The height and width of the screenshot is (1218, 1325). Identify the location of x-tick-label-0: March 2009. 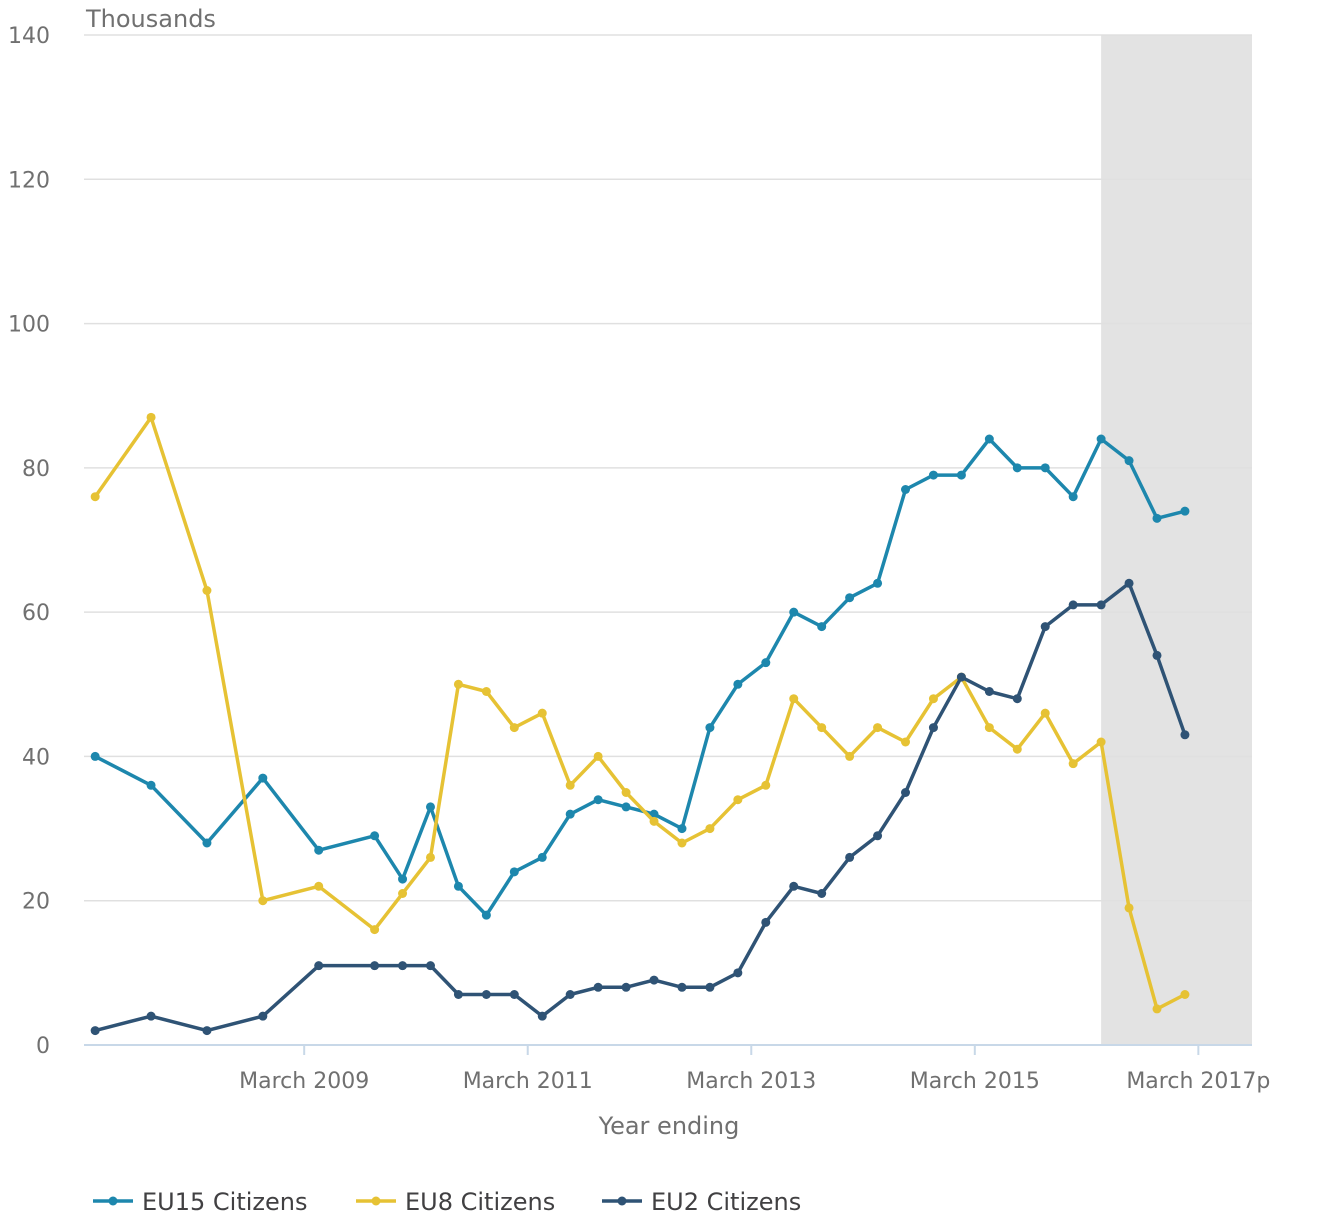
(304, 1081).